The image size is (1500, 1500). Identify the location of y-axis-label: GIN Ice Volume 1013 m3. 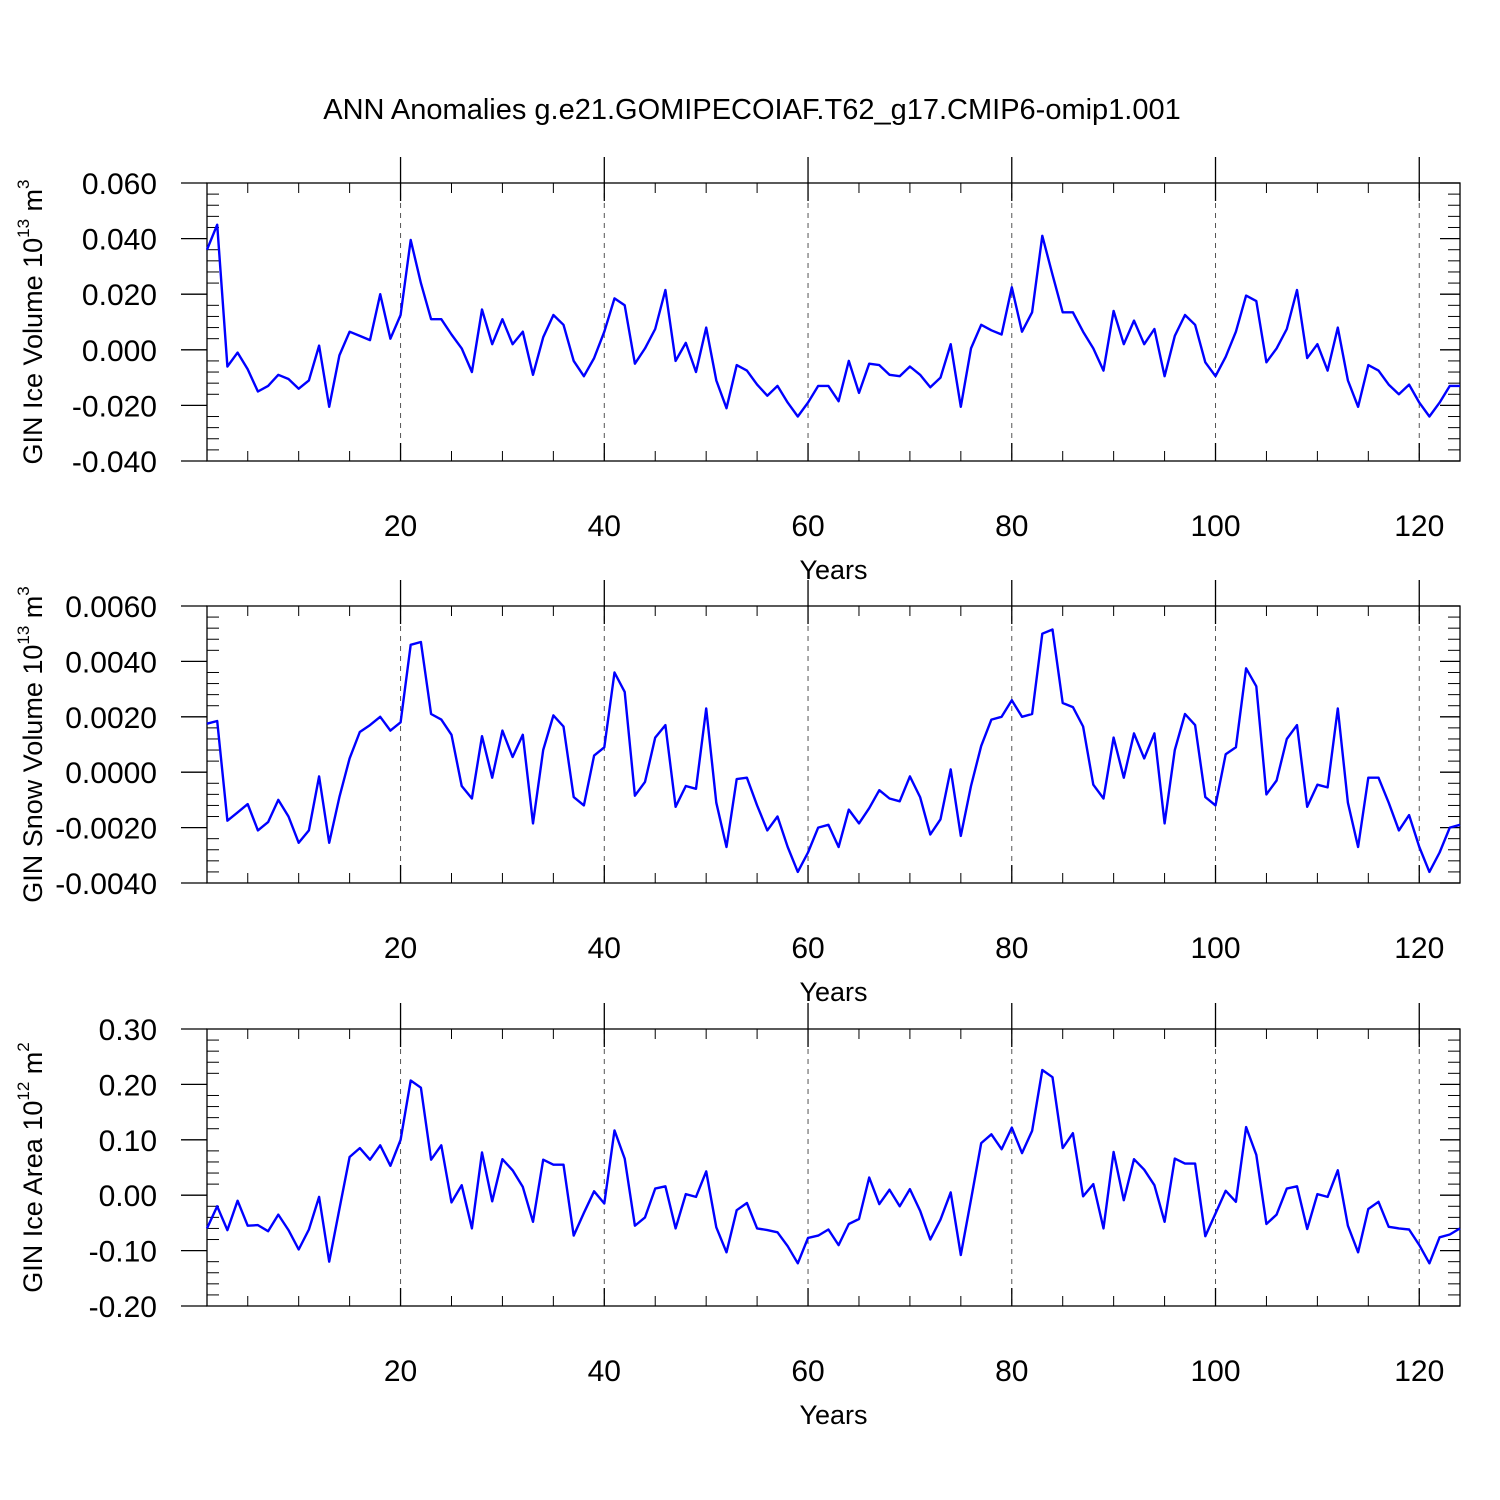
(31, 321).